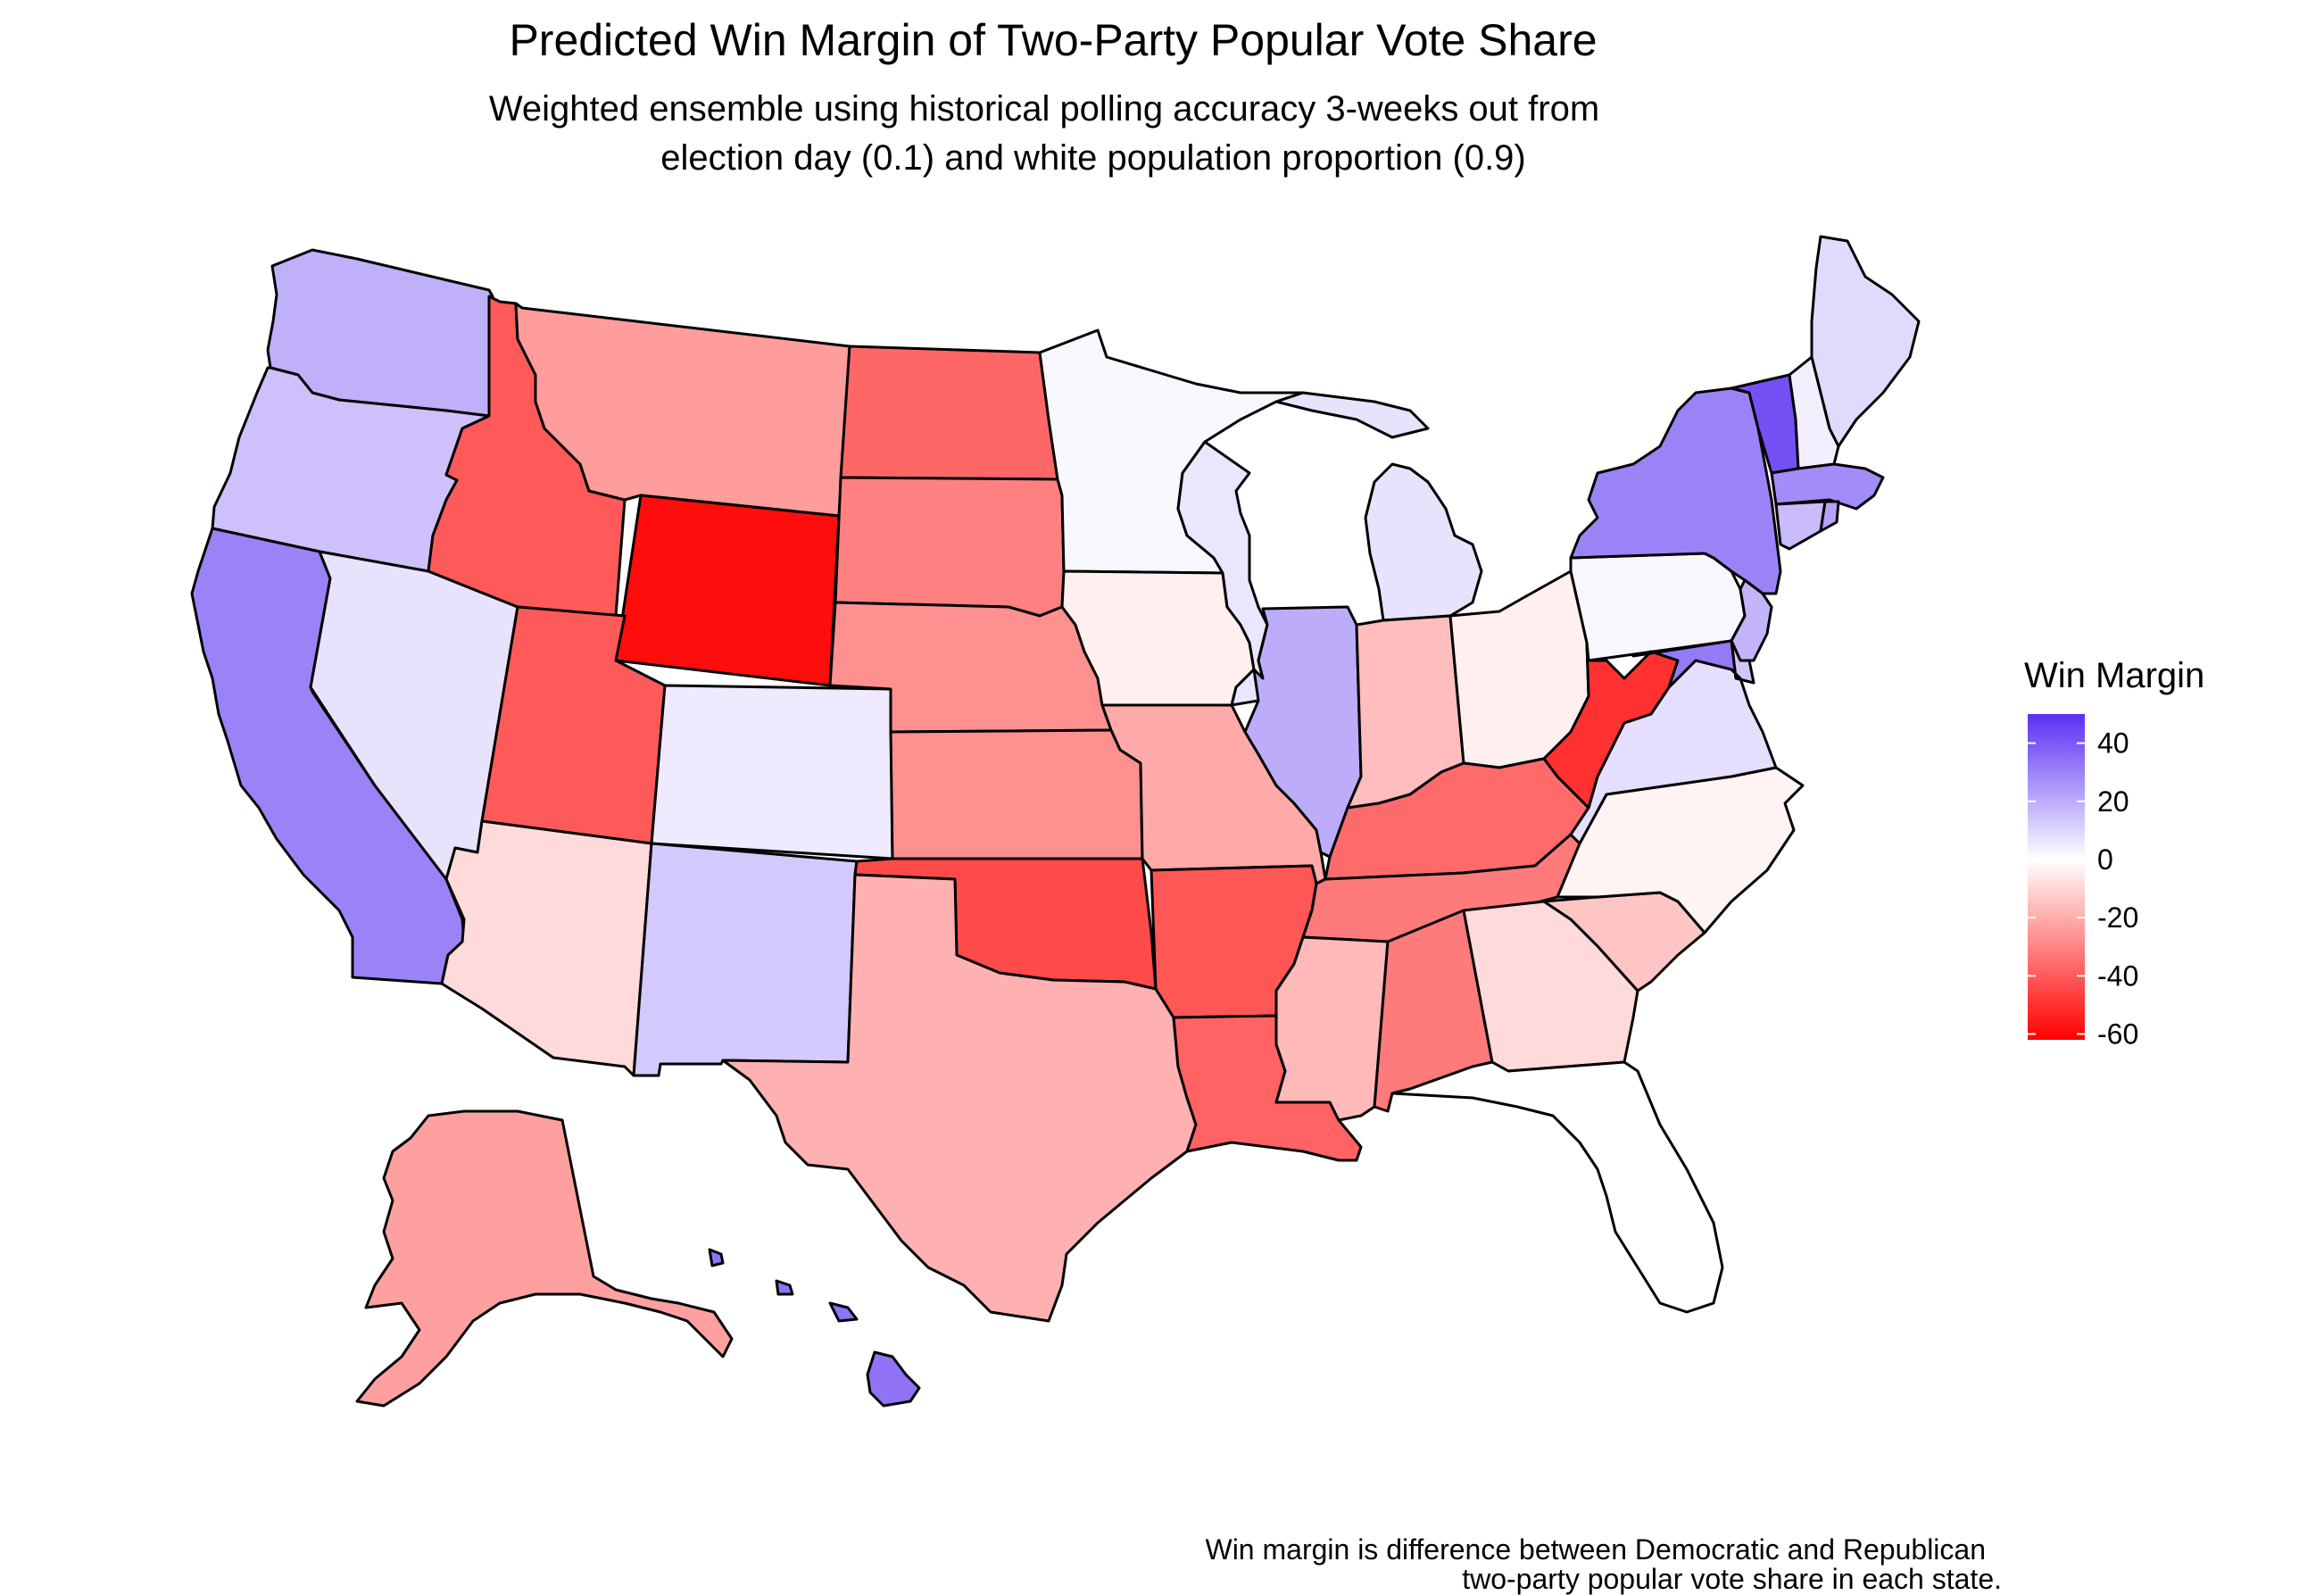 Image resolution: width=2324 pixels, height=1595 pixels. I want to click on state-kansas, so click(1016, 794).